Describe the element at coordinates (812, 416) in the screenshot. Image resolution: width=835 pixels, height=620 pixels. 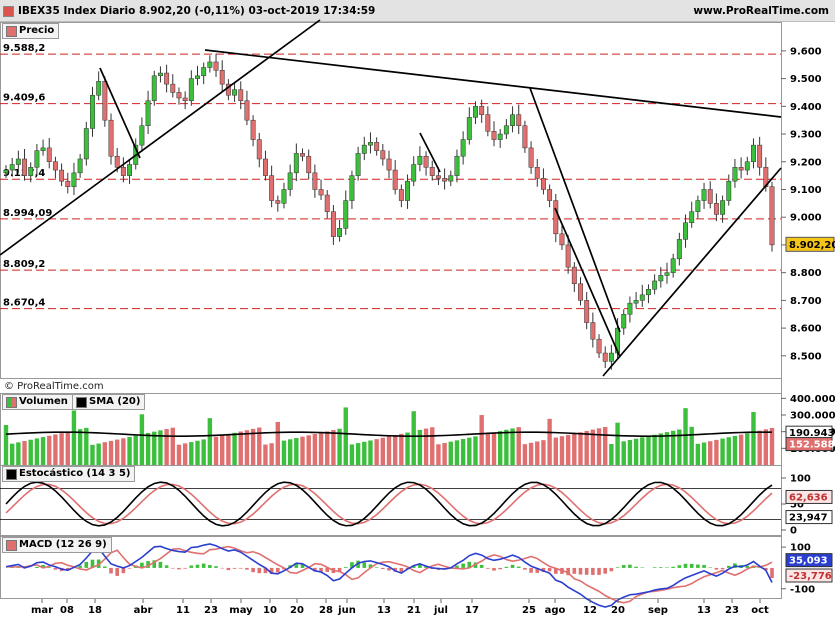
I see `volume-axis-label: 300.000` at that location.